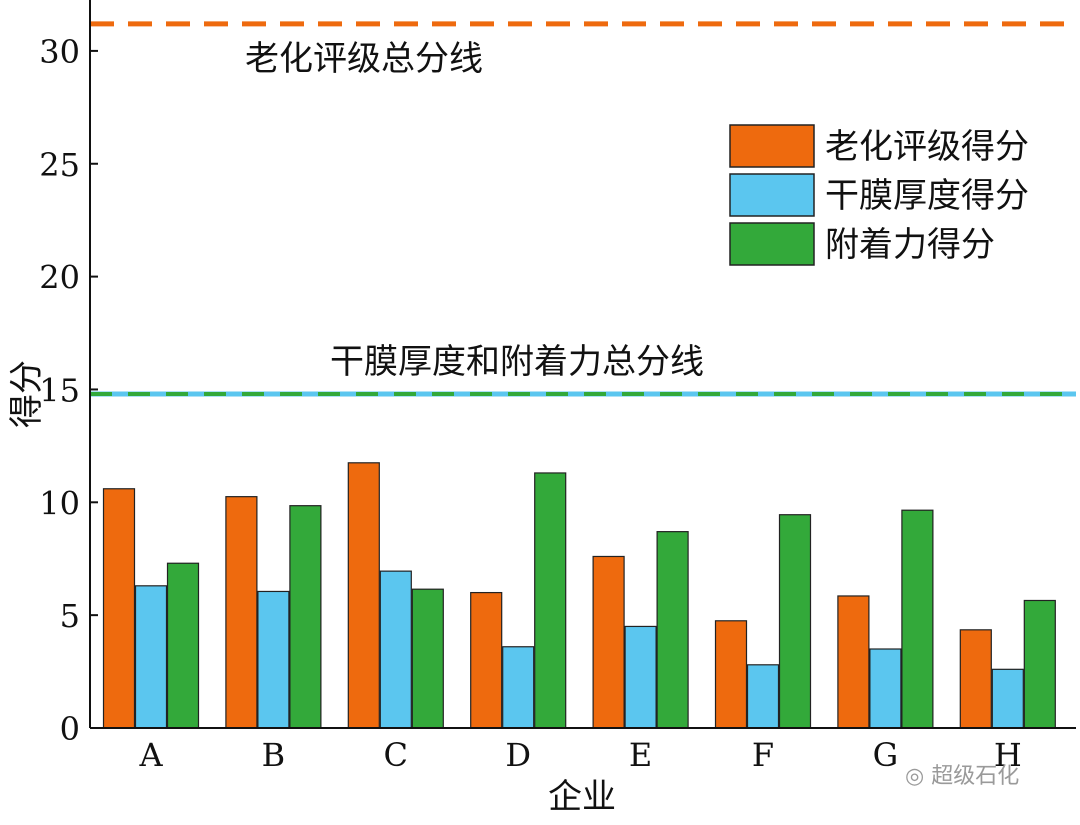  I want to click on x-axis-label: 企业, so click(582, 797).